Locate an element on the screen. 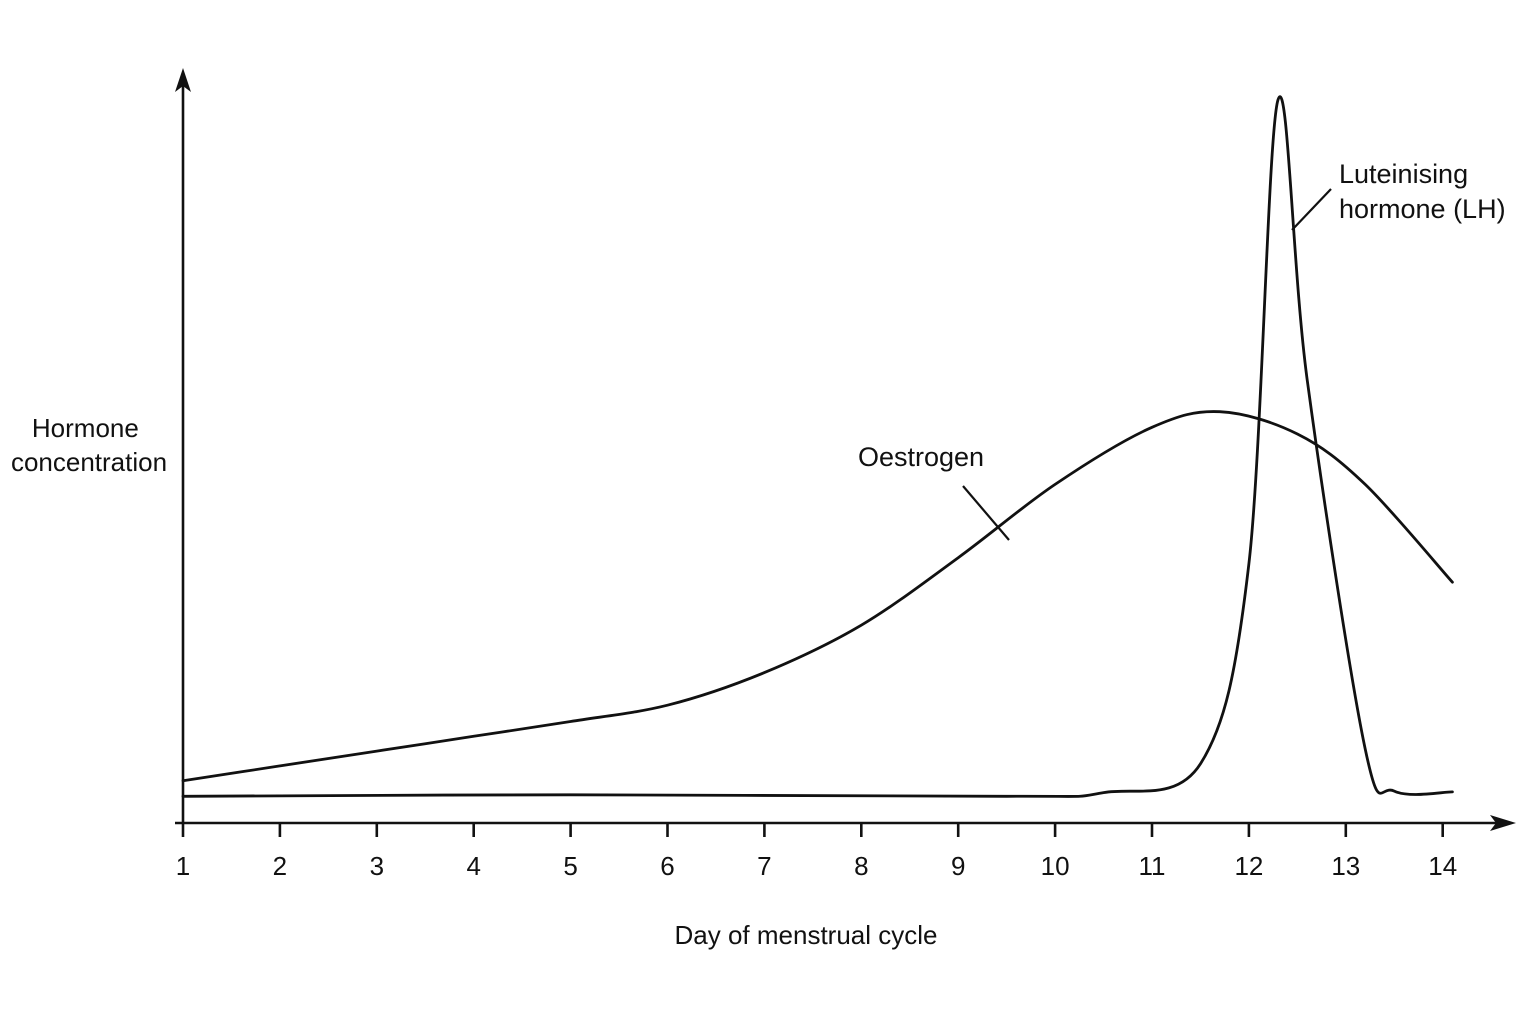 This screenshot has height=1024, width=1536. x-tick-label-12: 12 is located at coordinates (1248, 866).